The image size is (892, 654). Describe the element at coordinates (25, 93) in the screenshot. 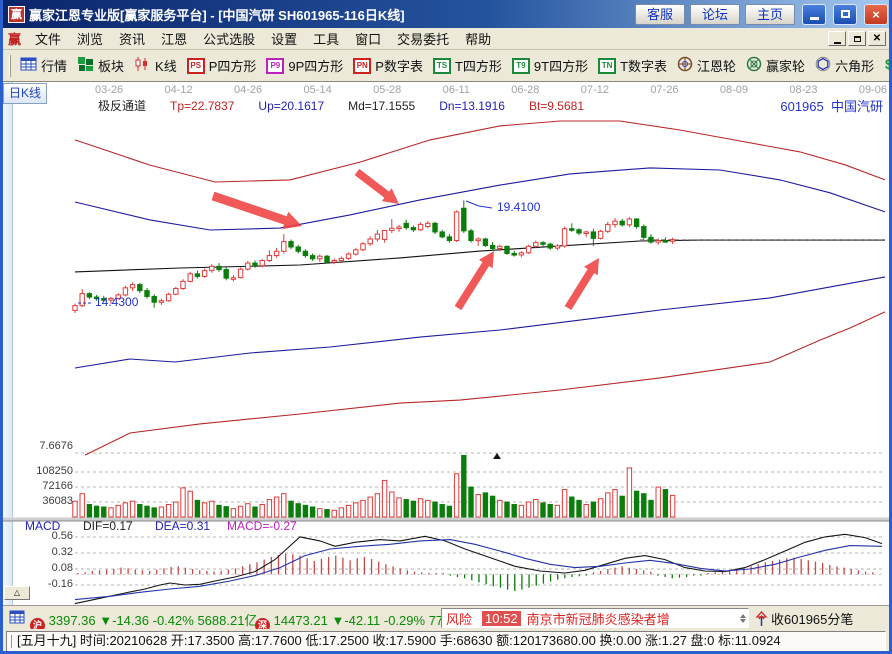

I see `kline-period-tab: 日K线` at that location.